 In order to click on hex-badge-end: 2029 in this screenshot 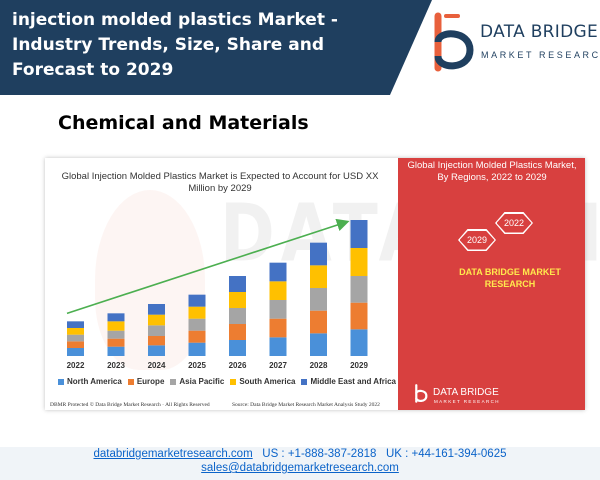, I will do `click(477, 240)`.